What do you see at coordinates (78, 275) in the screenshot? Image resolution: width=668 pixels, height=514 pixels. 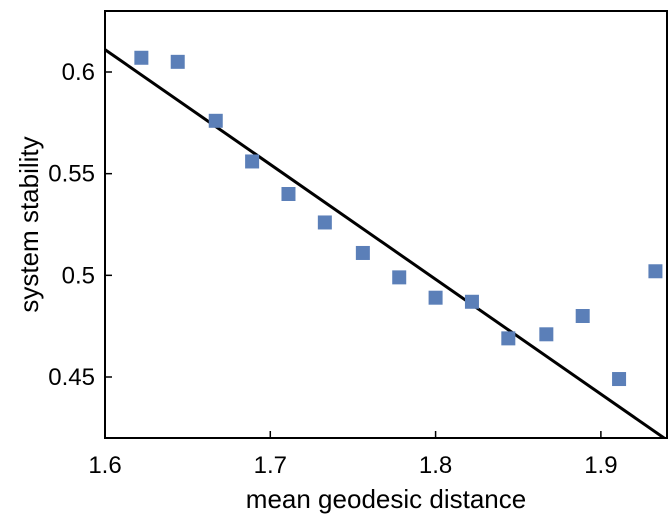 I see `y-tick-label: 0.5` at bounding box center [78, 275].